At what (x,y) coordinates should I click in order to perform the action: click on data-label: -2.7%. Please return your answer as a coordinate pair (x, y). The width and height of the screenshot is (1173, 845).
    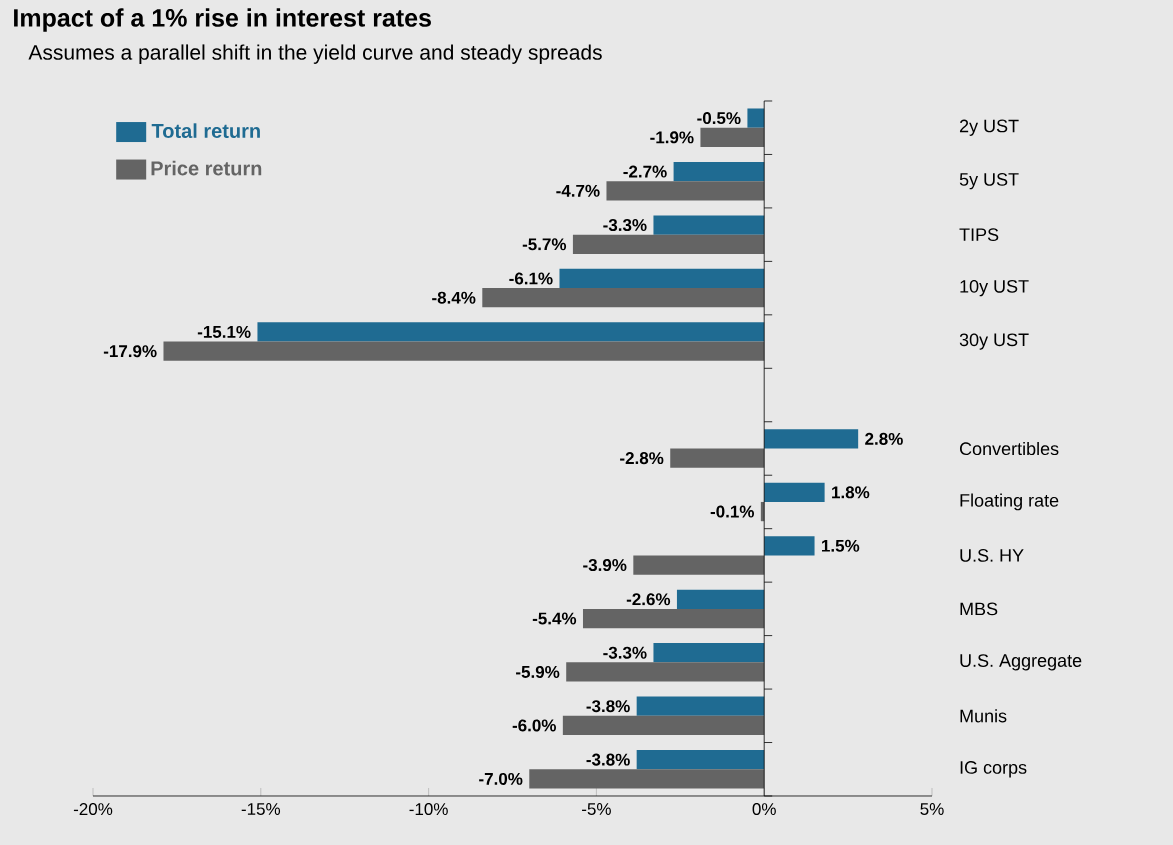
    Looking at the image, I should click on (645, 171).